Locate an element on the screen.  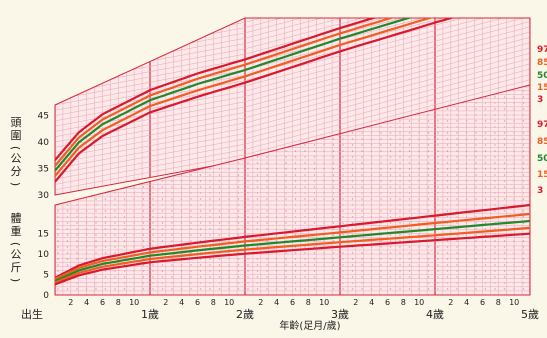
weight-label-char: 體 is located at coordinates (16, 218).